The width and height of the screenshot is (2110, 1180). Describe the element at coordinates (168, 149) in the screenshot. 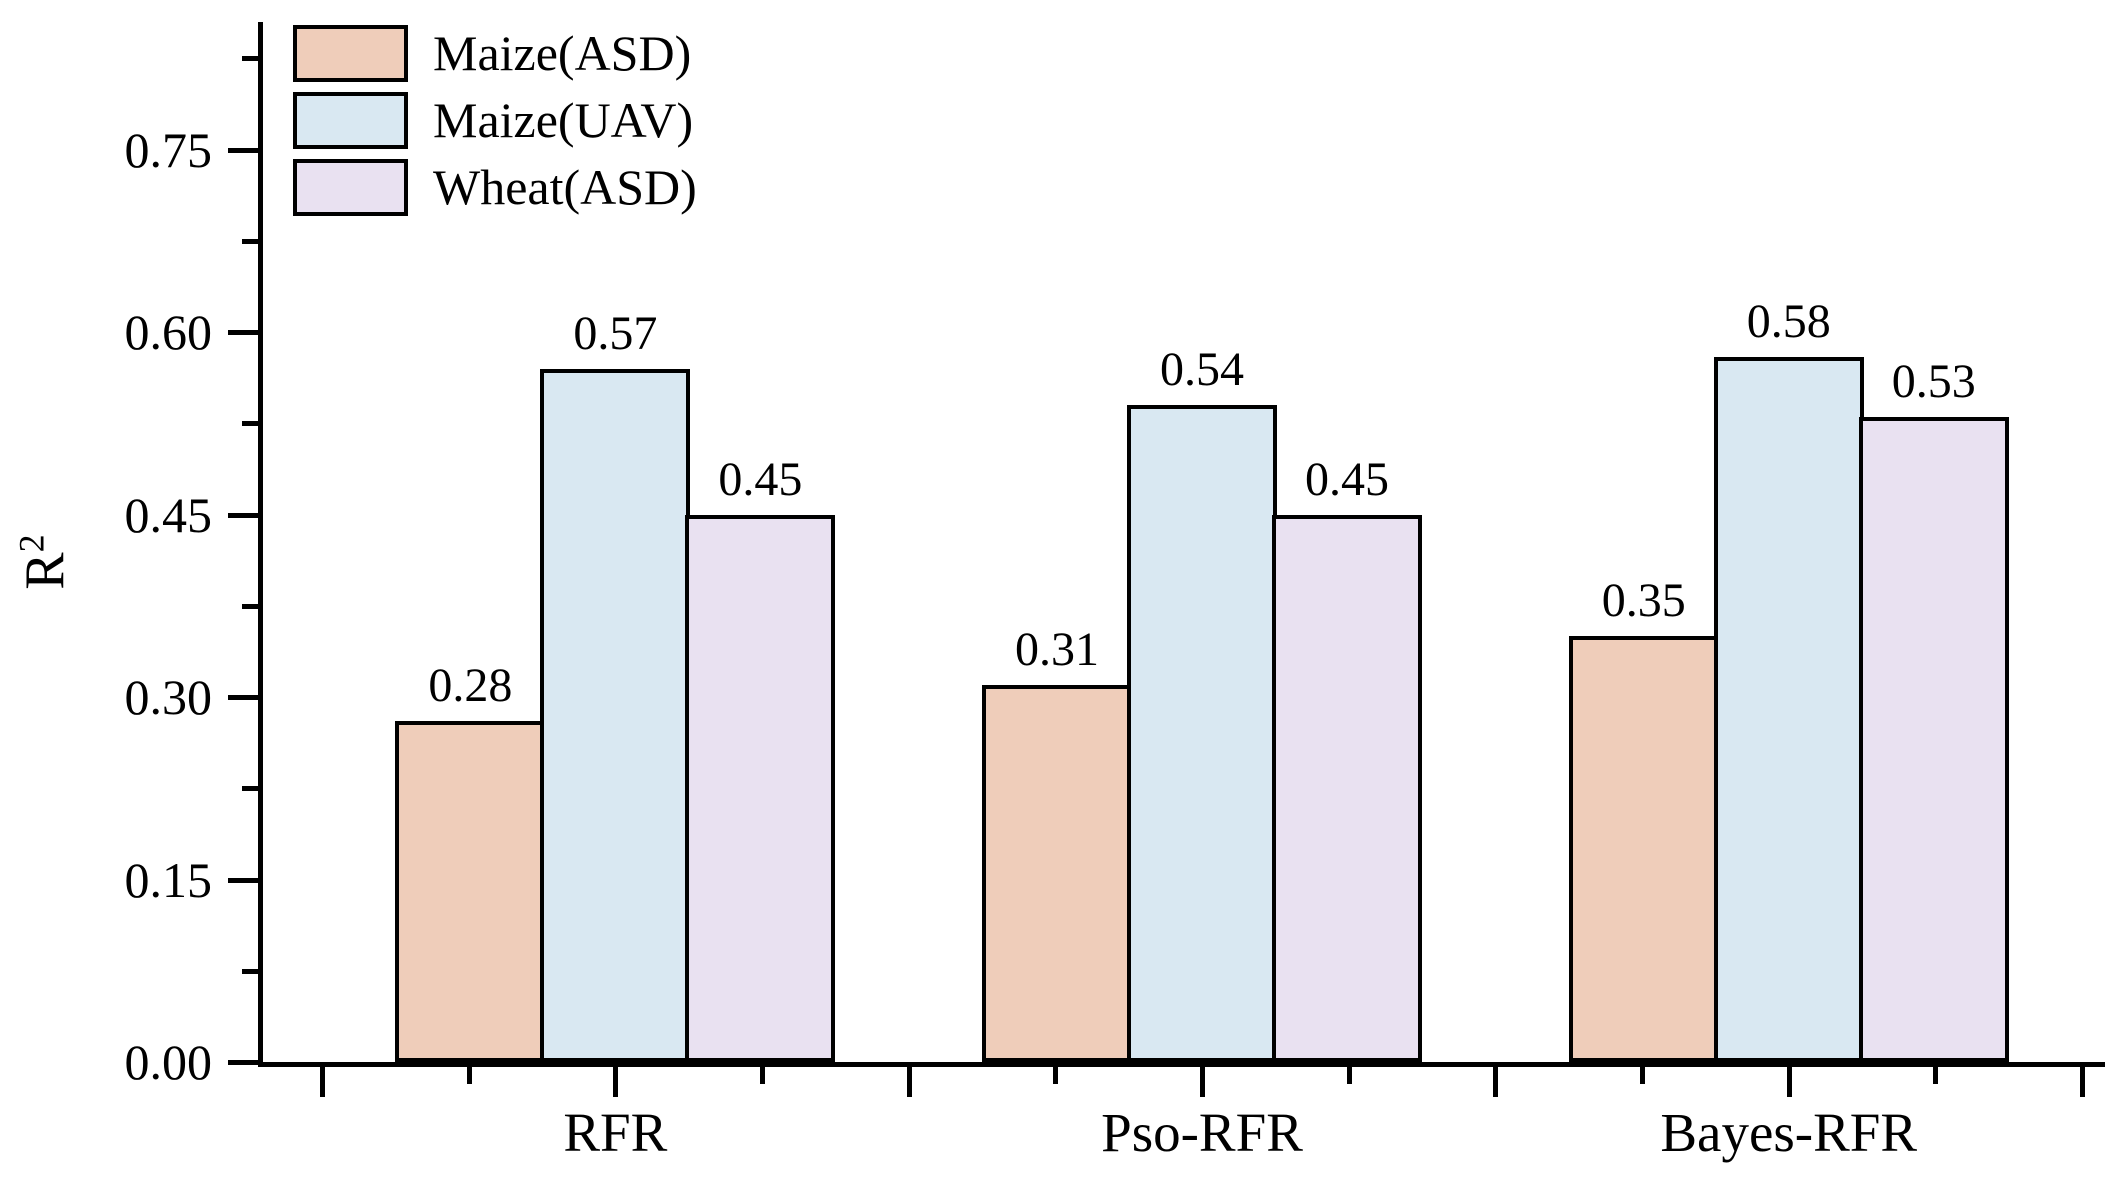

I see `y-axis-tick-label: 0.75` at that location.